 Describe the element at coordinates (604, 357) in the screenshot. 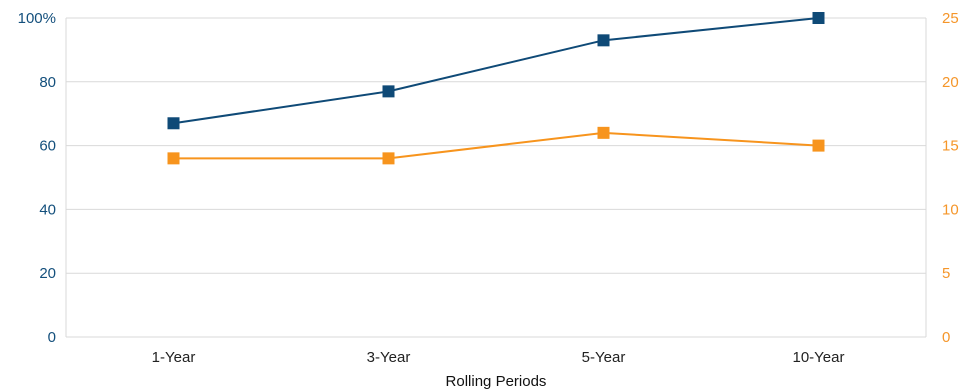

I see `x-tick-label: 5-Year` at that location.